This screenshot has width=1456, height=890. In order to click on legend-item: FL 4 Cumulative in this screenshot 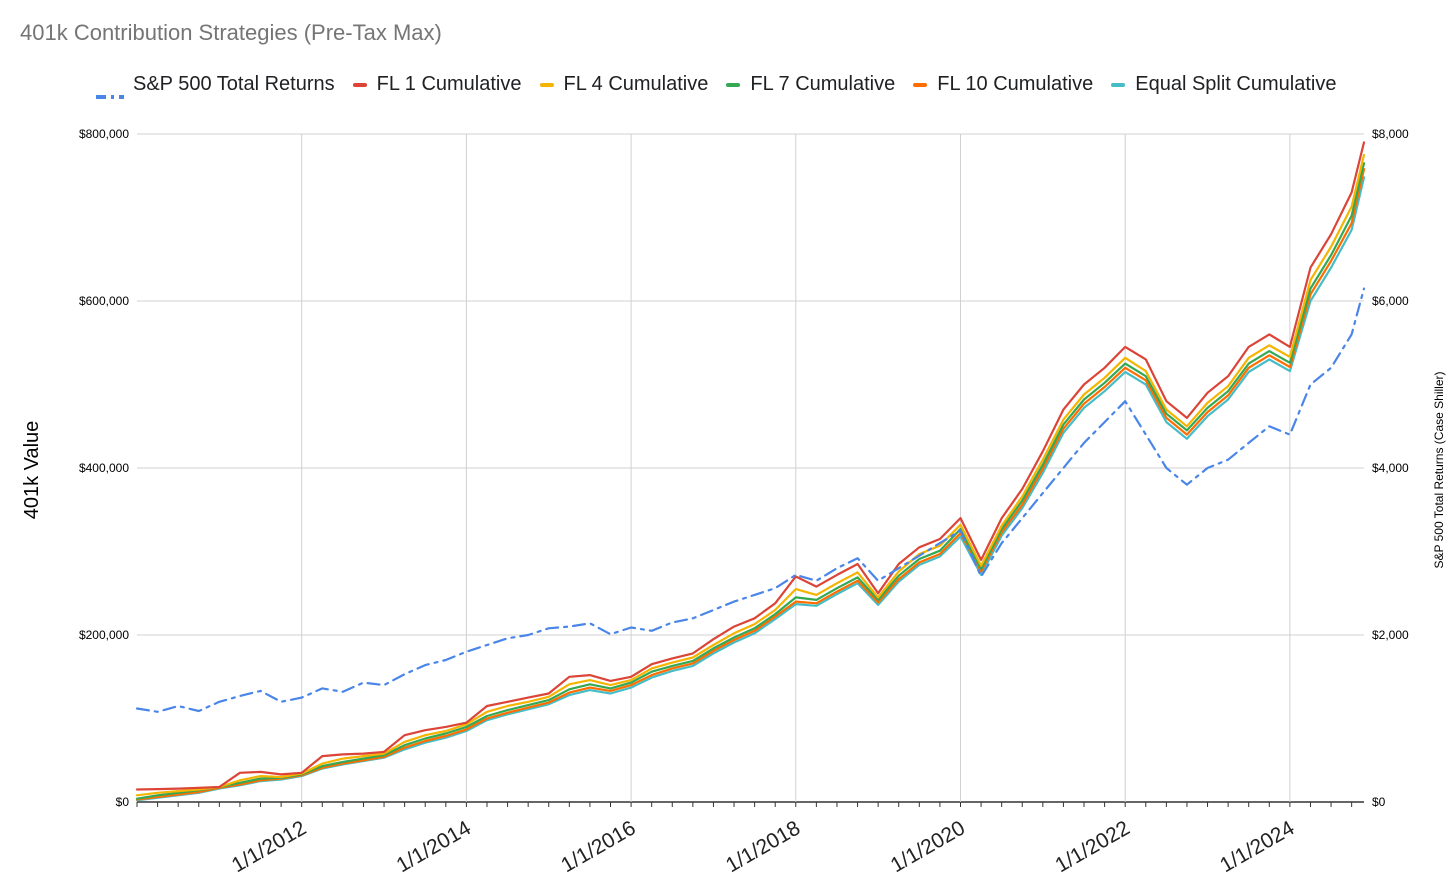, I will do `click(624, 84)`.